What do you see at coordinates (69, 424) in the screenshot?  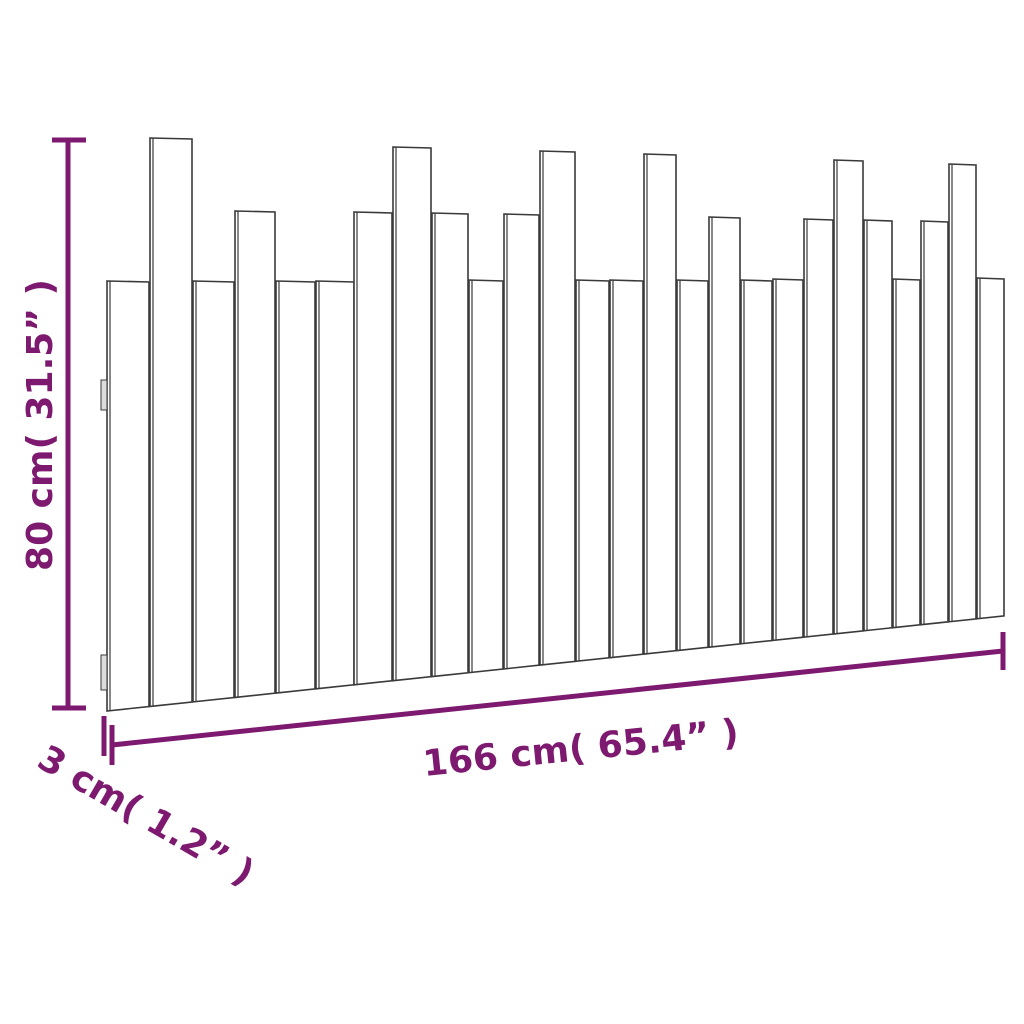 I see `height-dimension-line` at bounding box center [69, 424].